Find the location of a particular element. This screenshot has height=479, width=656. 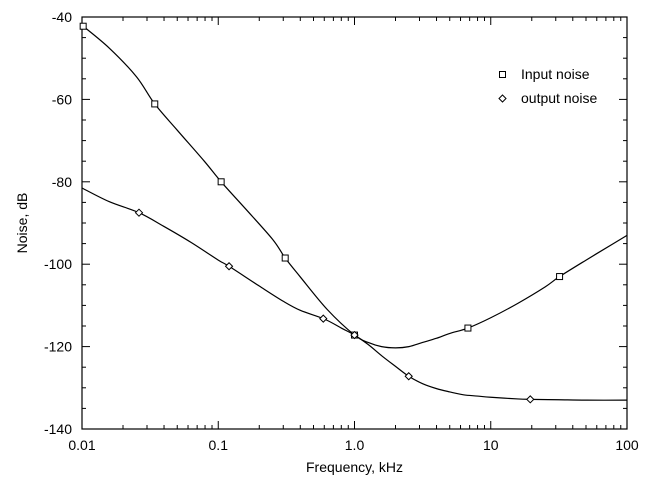

x-tick-label: 1.0 is located at coordinates (355, 445).